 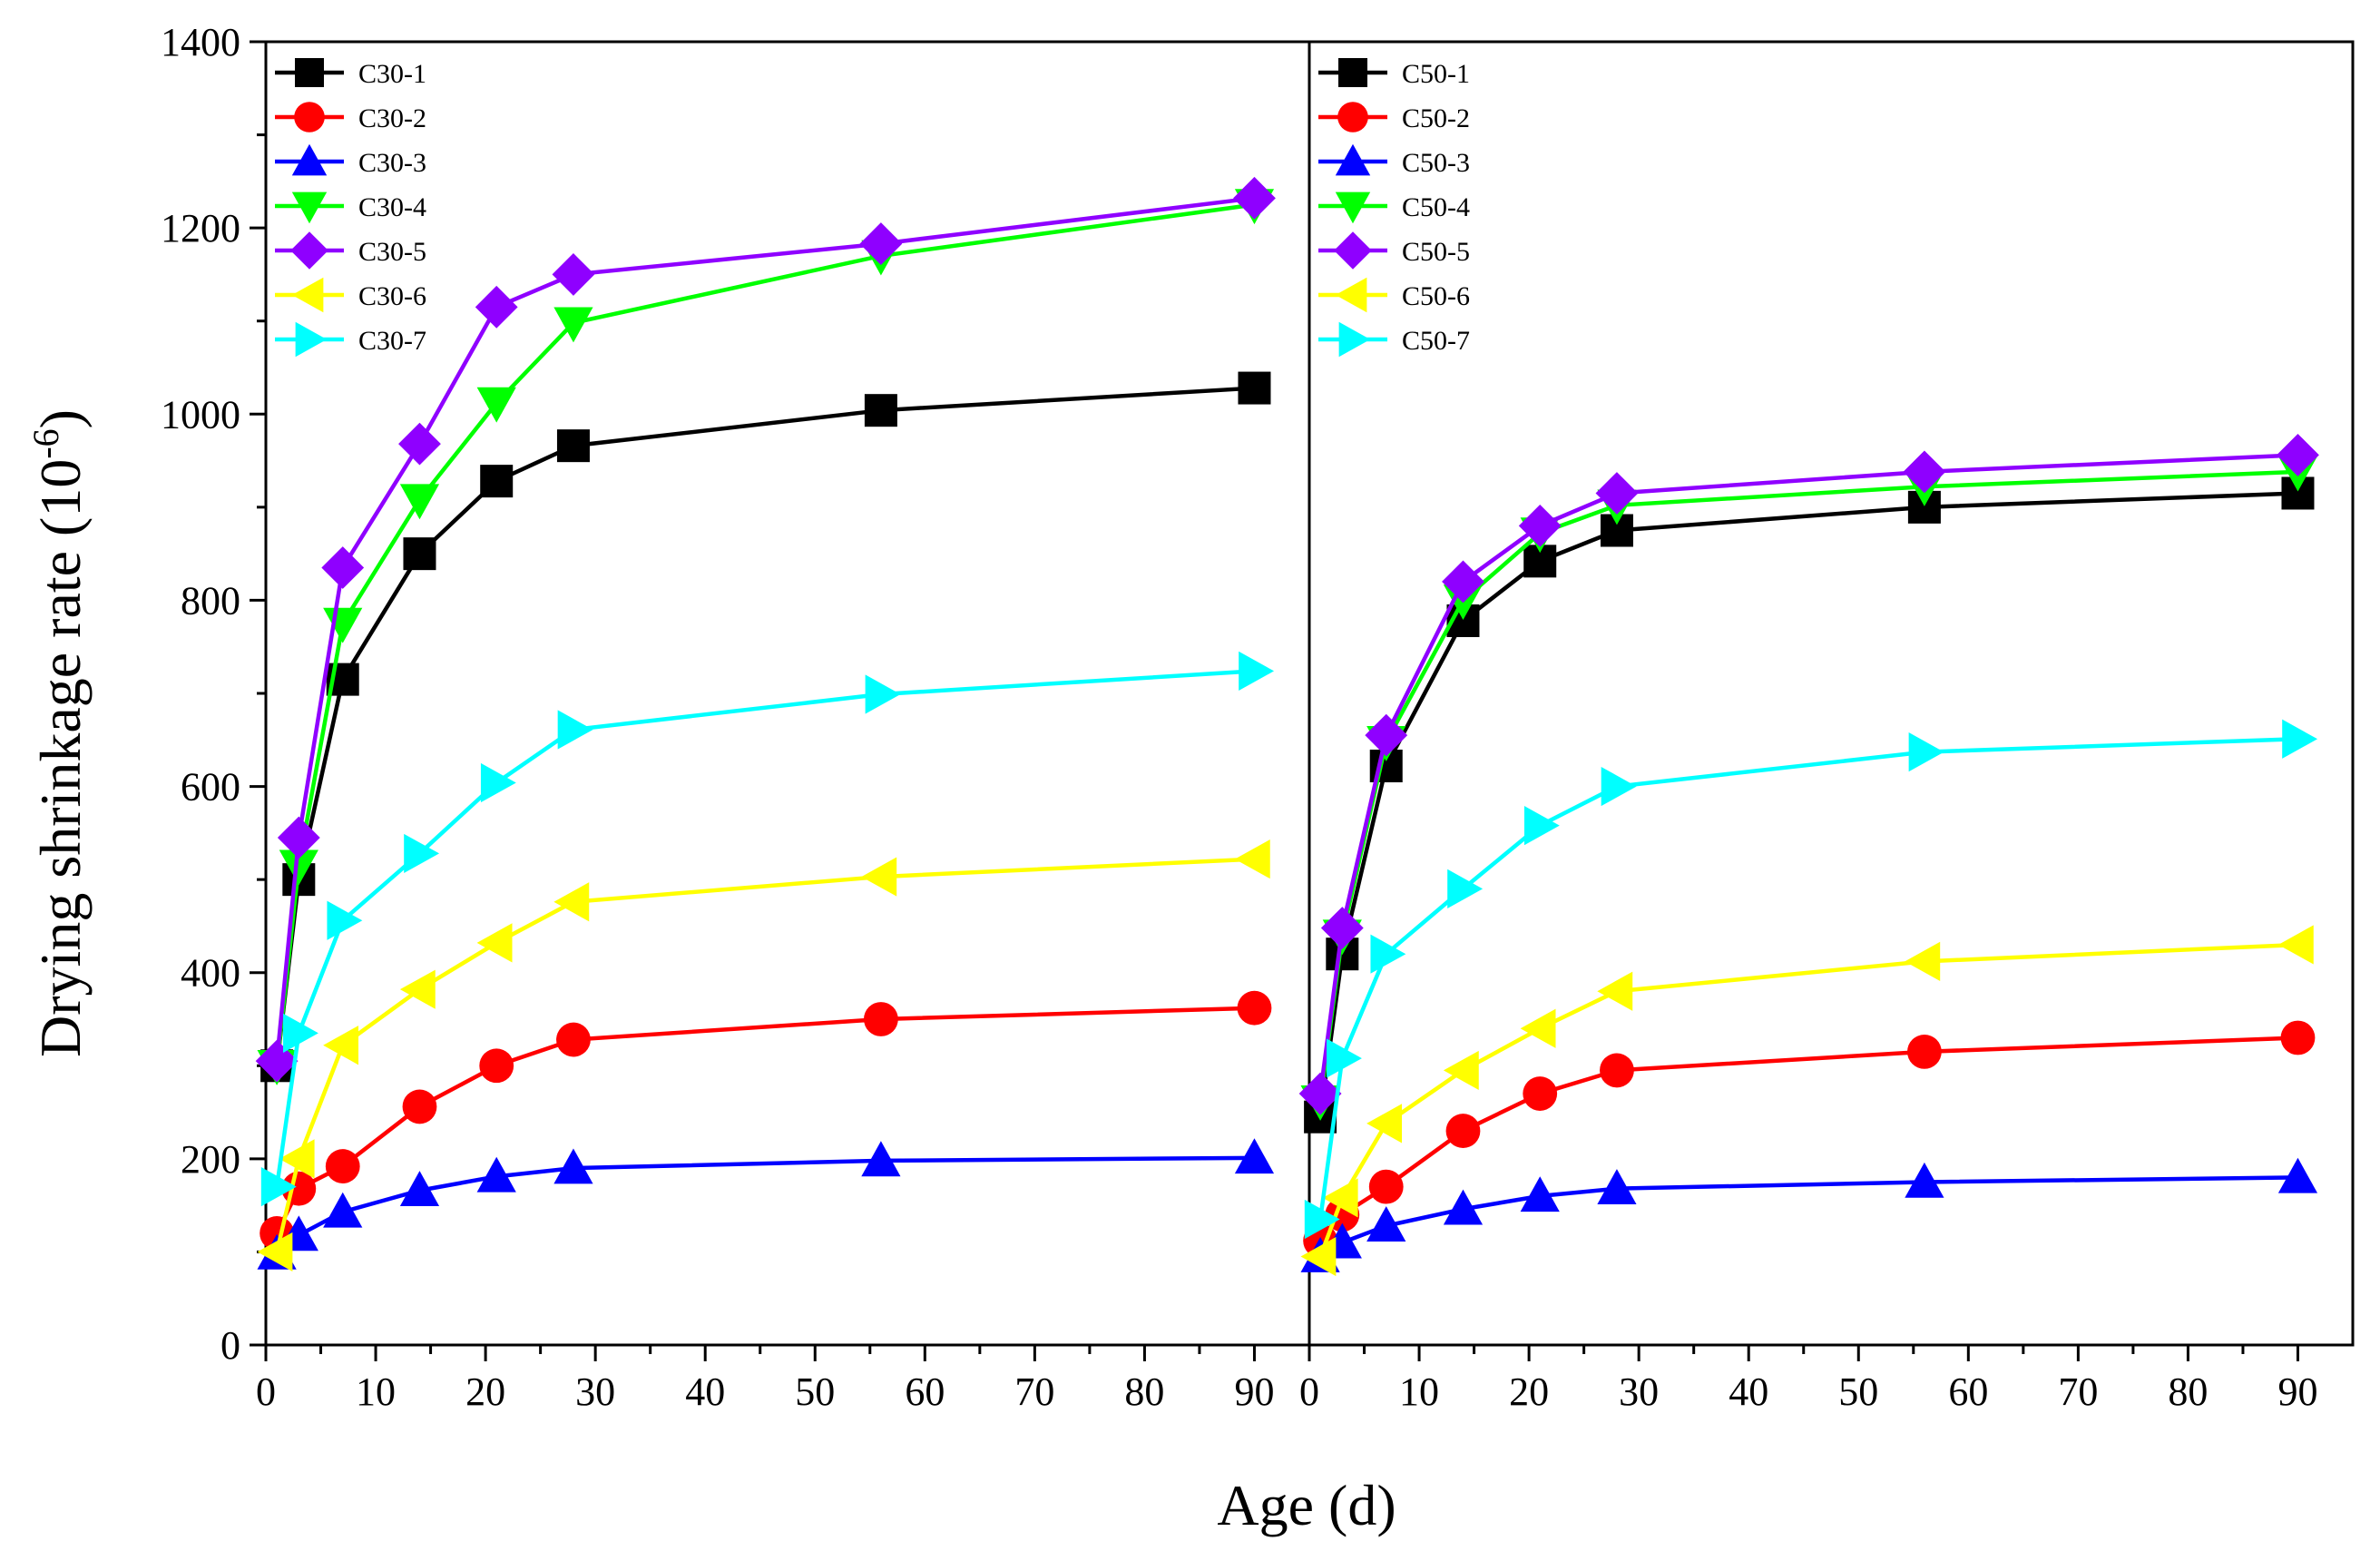 What do you see at coordinates (2078, 1391) in the screenshot?
I see `panel-2-x-tick-label: 70` at bounding box center [2078, 1391].